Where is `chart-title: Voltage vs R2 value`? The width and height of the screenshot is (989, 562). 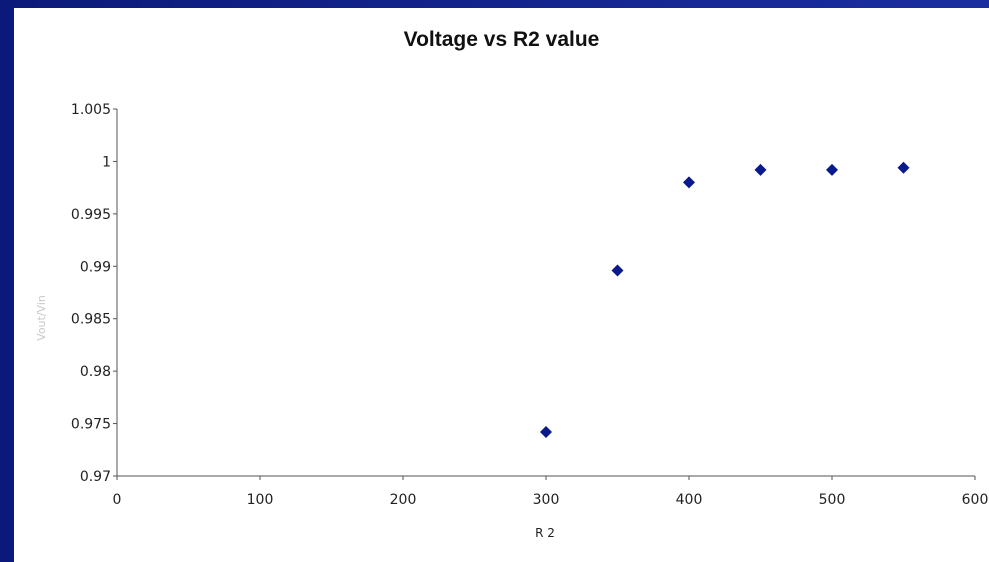
chart-title: Voltage vs R2 value is located at coordinates (501, 39).